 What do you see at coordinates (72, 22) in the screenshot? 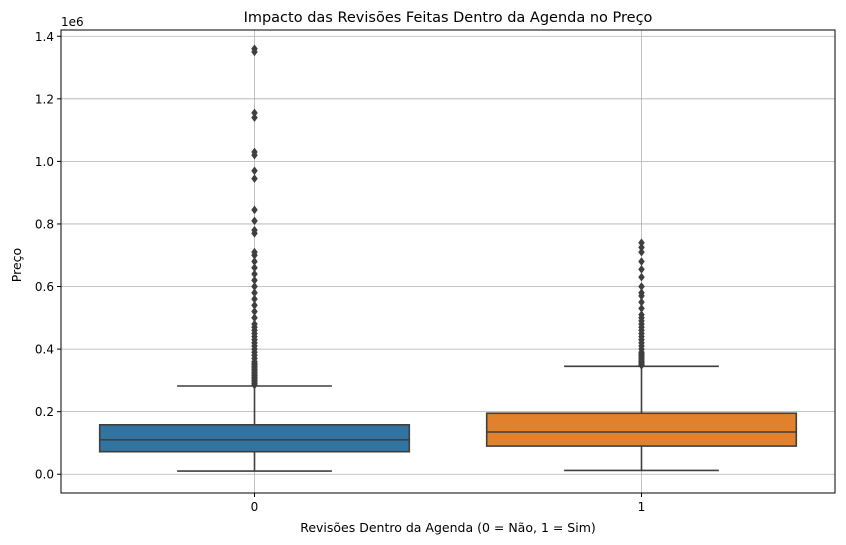
I see `y-offset-label: 1e6` at bounding box center [72, 22].